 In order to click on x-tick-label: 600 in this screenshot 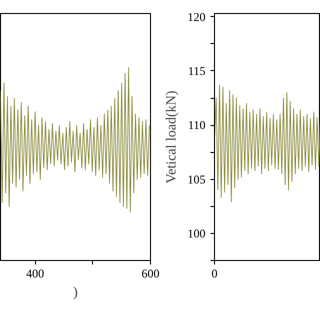, I will do `click(151, 273)`.